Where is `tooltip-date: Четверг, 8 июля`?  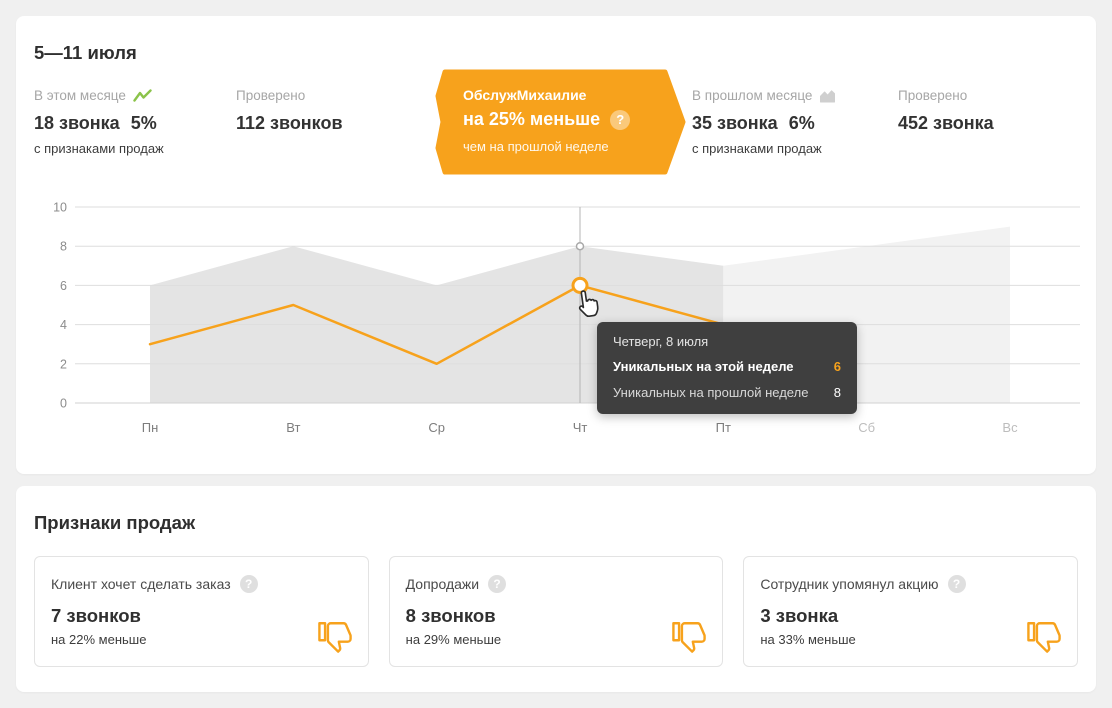
tooltip-date: Четверг, 8 июля is located at coordinates (661, 341).